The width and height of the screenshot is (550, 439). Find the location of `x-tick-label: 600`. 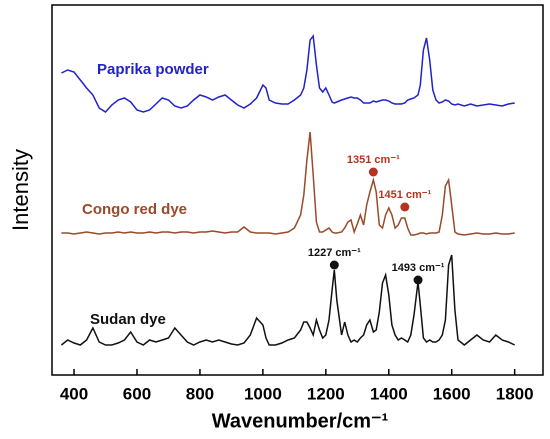

x-tick-label: 600 is located at coordinates (137, 393).